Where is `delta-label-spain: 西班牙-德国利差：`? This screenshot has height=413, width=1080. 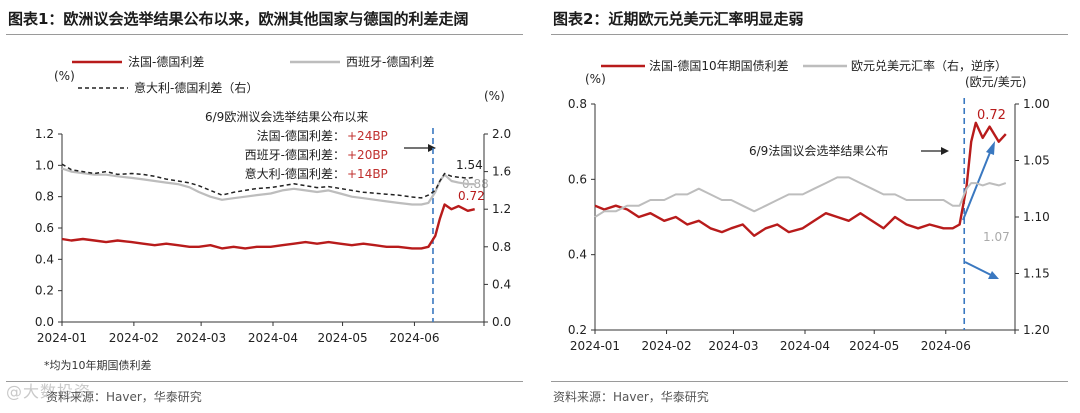
delta-label-spain: 西班牙-德国利差： is located at coordinates (295, 154).